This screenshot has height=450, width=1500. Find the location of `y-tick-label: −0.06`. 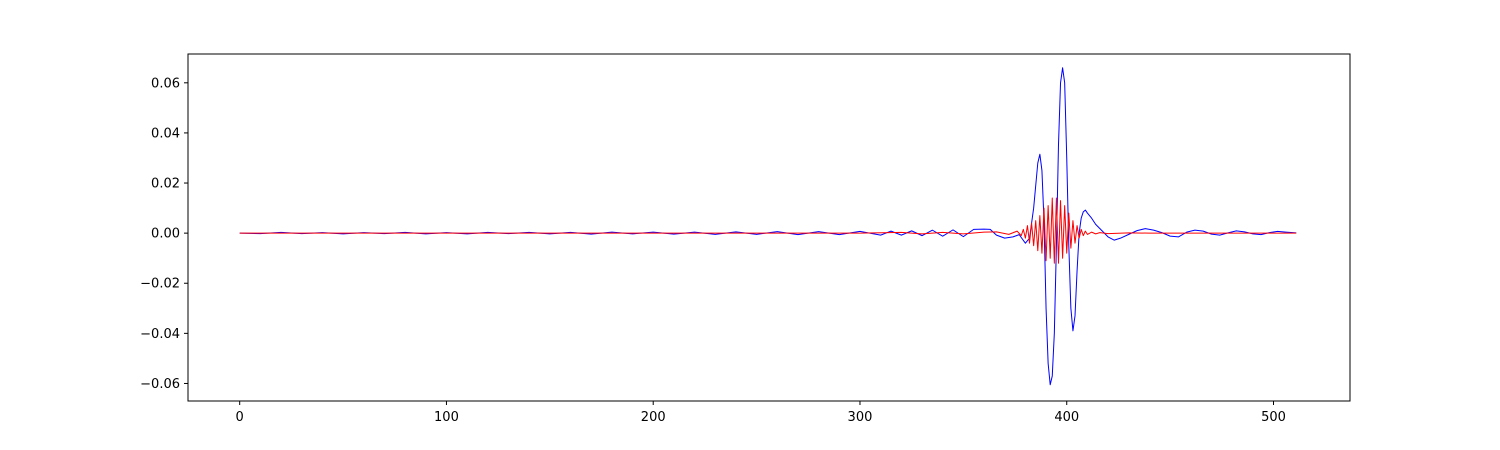

y-tick-label: −0.06 is located at coordinates (160, 384).